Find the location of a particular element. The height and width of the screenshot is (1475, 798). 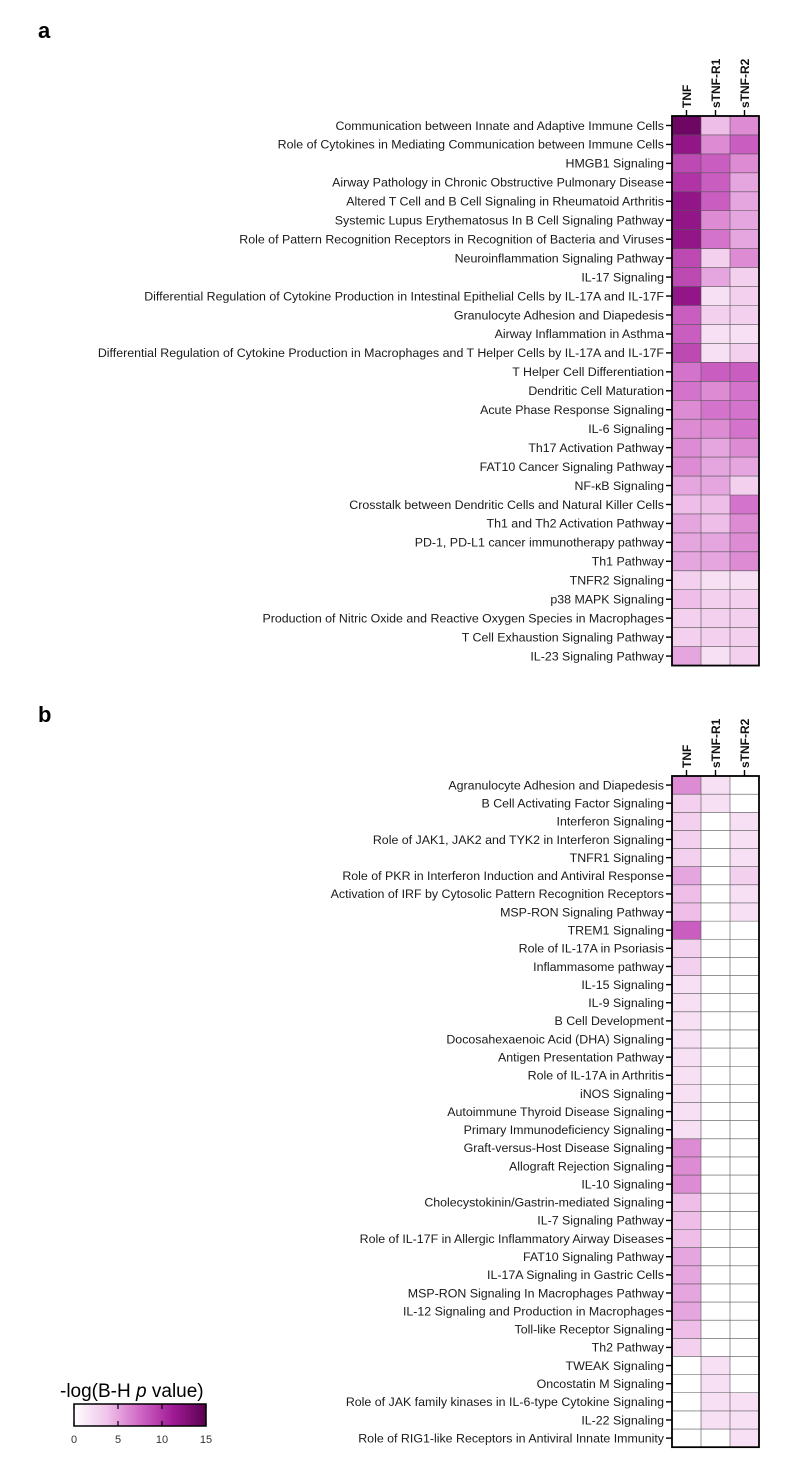

row-label: TWEAK Signaling is located at coordinates (615, 1366).